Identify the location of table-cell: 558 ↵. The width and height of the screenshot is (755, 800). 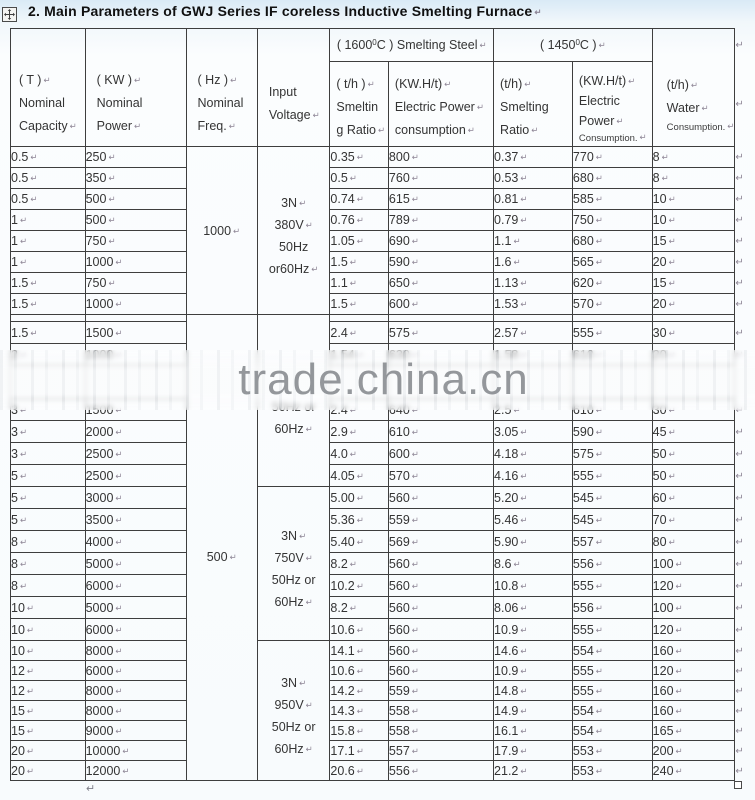
(441, 710).